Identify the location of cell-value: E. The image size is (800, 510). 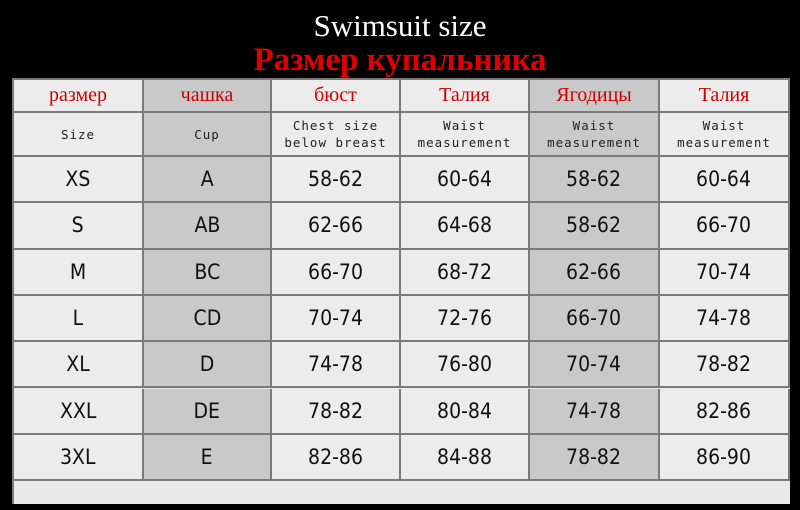
(207, 456).